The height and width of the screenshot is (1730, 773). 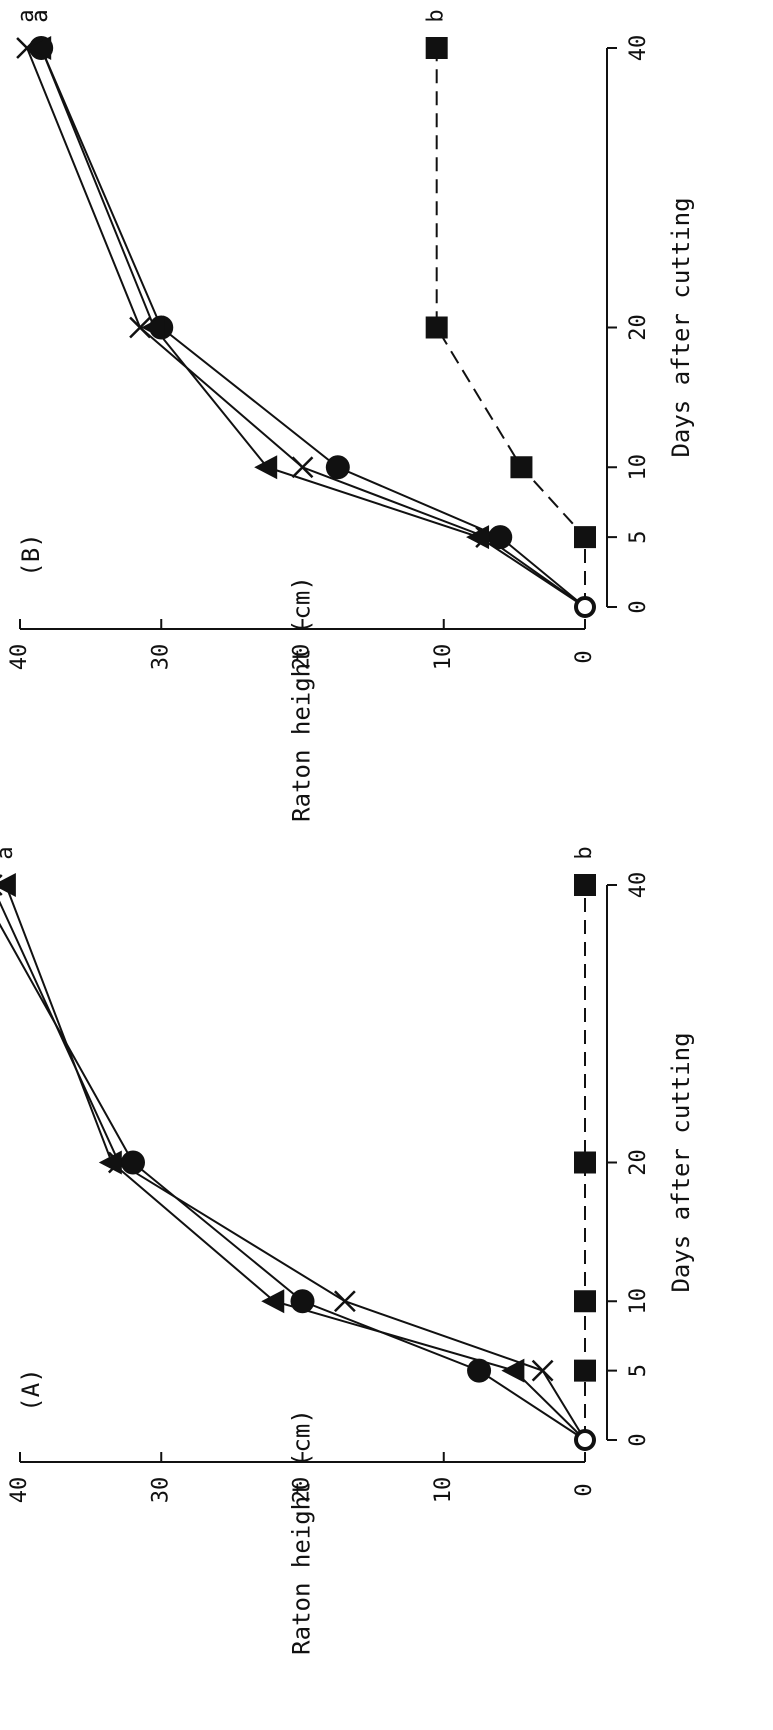 What do you see at coordinates (31, 1389) in the screenshot?
I see `panel-label: (A)` at bounding box center [31, 1389].